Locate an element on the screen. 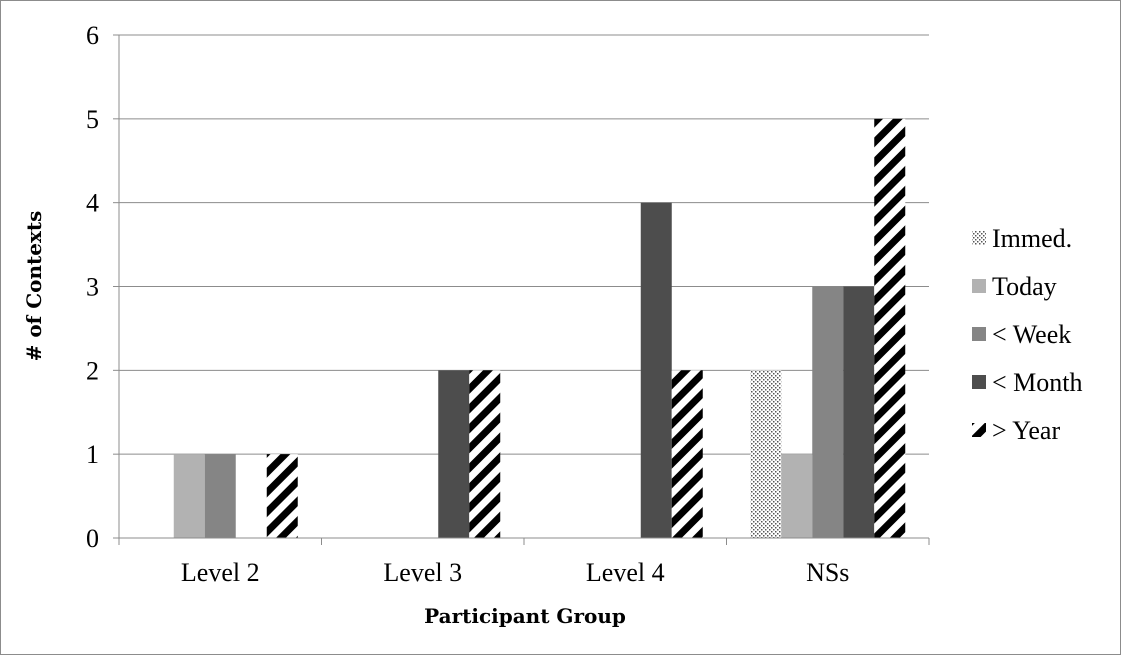 The image size is (1121, 656). x-tick-label: NSs is located at coordinates (827, 572).